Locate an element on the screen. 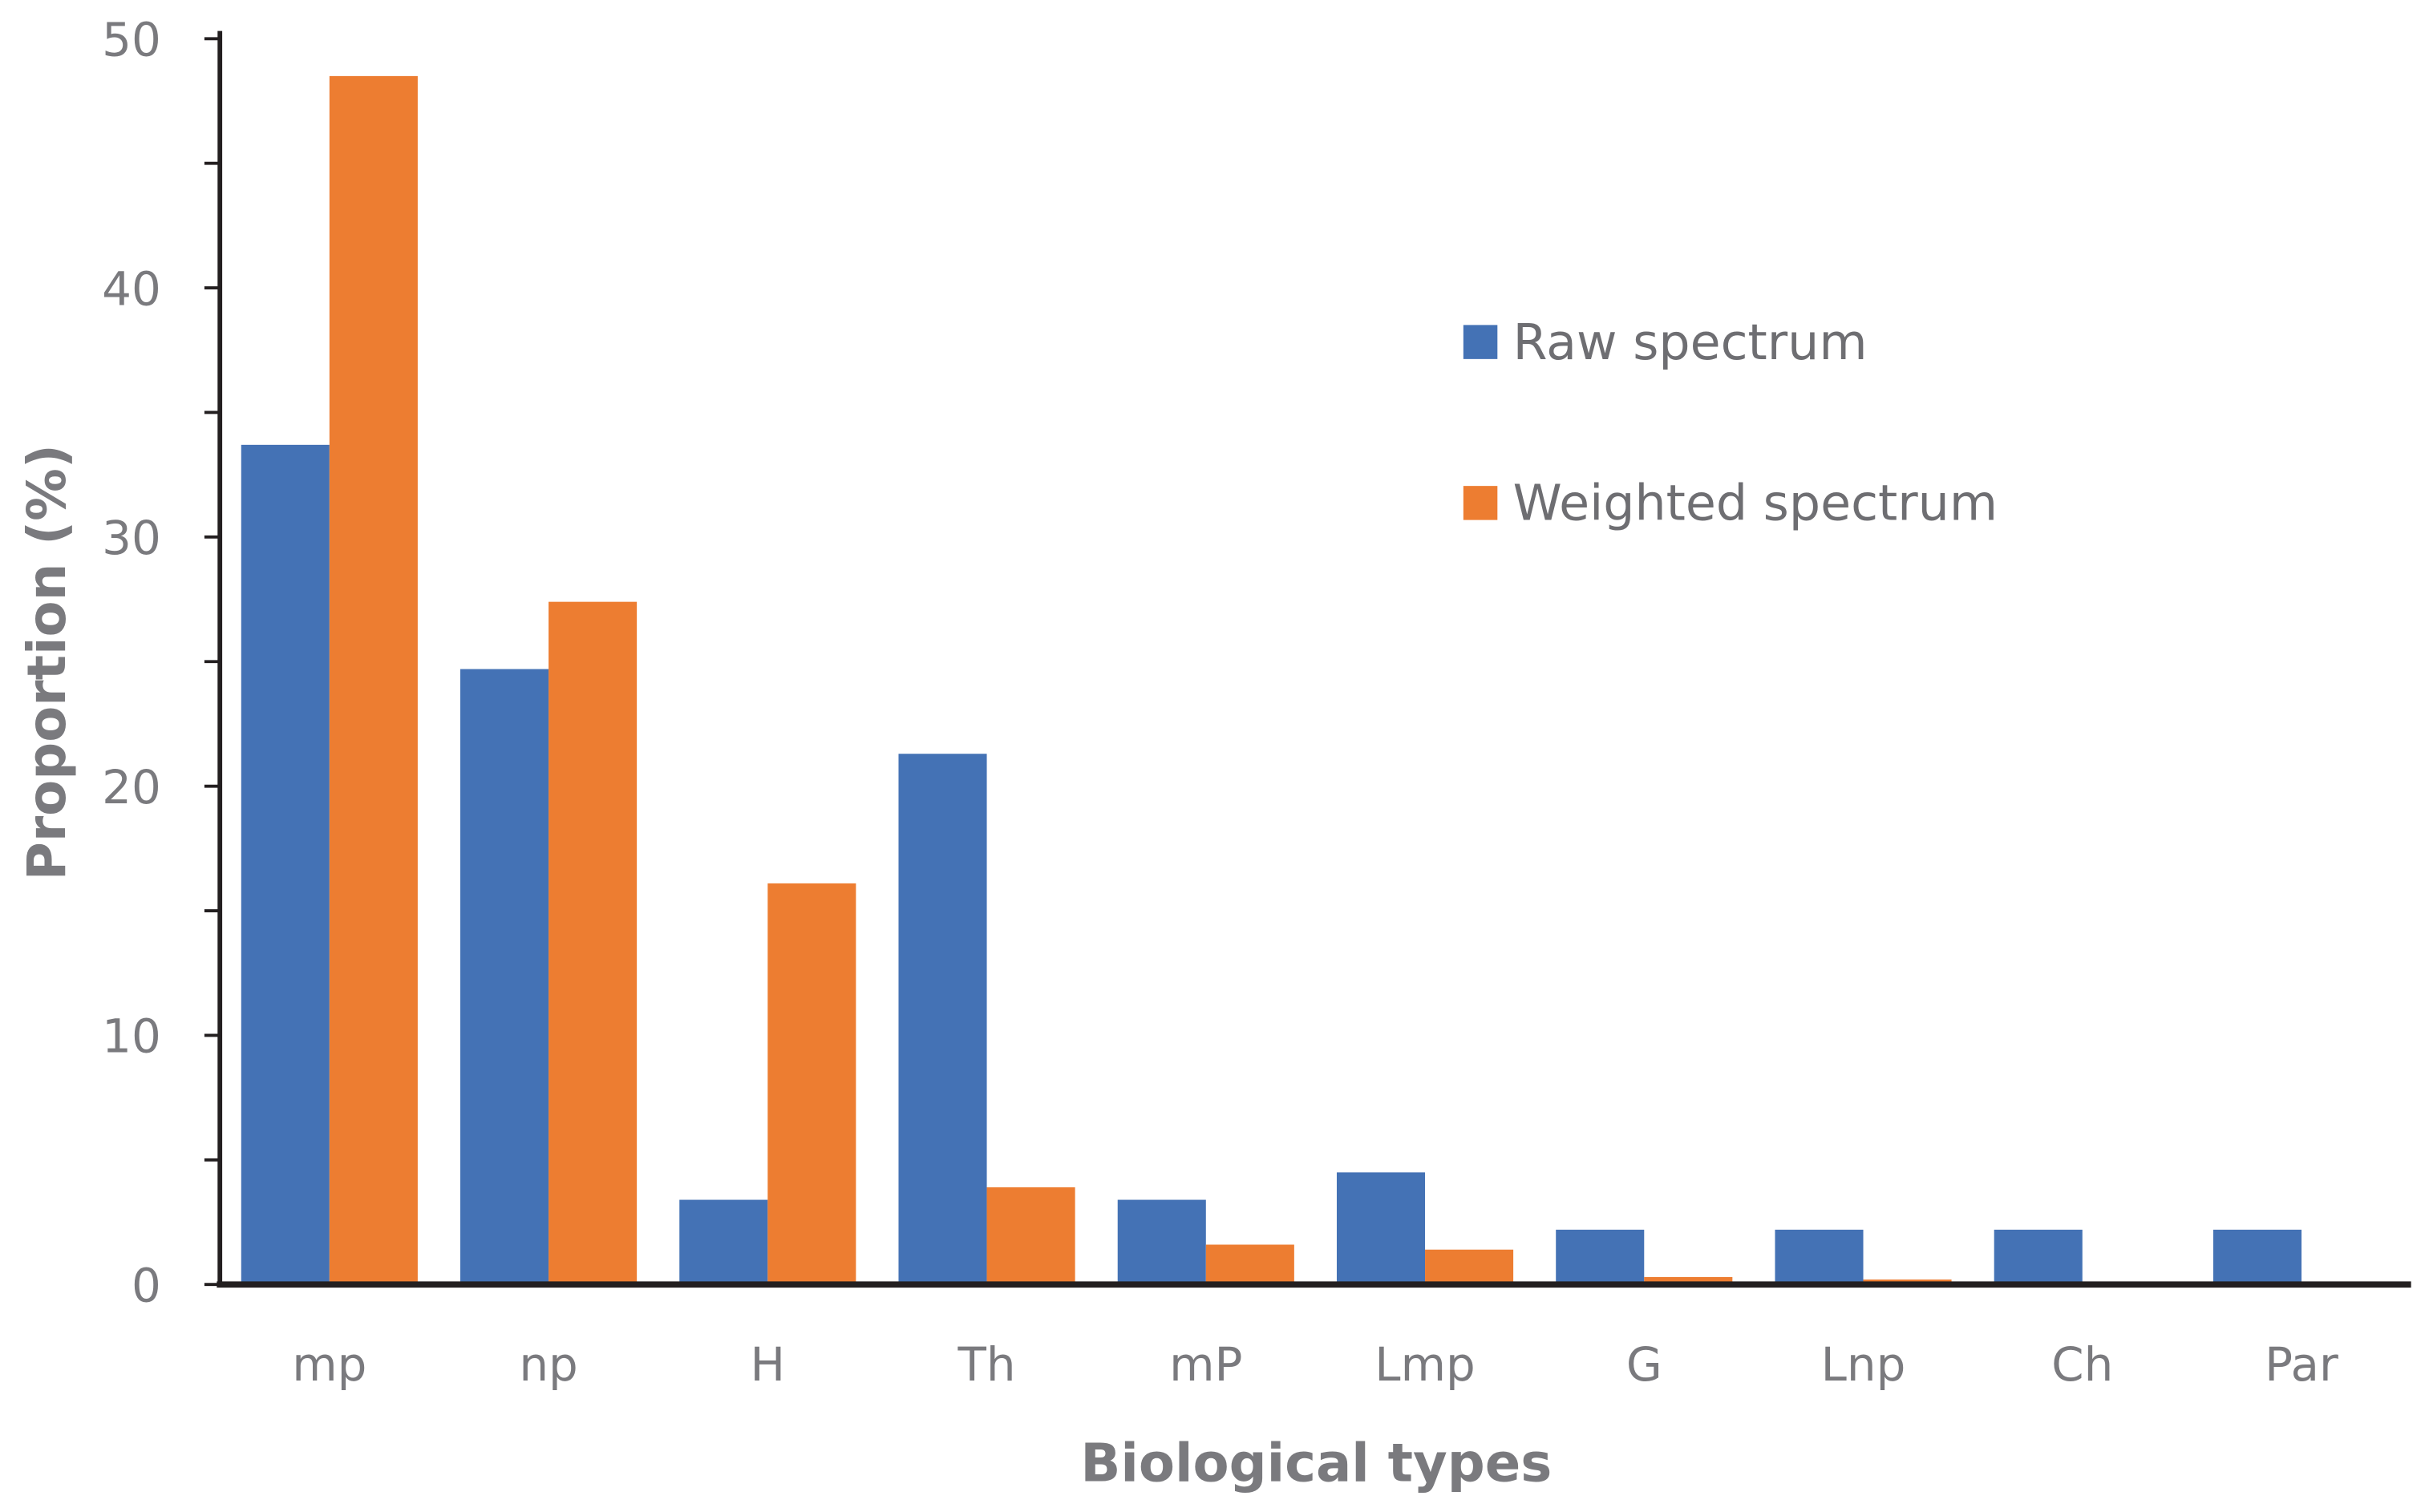 The height and width of the screenshot is (1512, 2425). bar-weighted-mP is located at coordinates (1249, 1264).